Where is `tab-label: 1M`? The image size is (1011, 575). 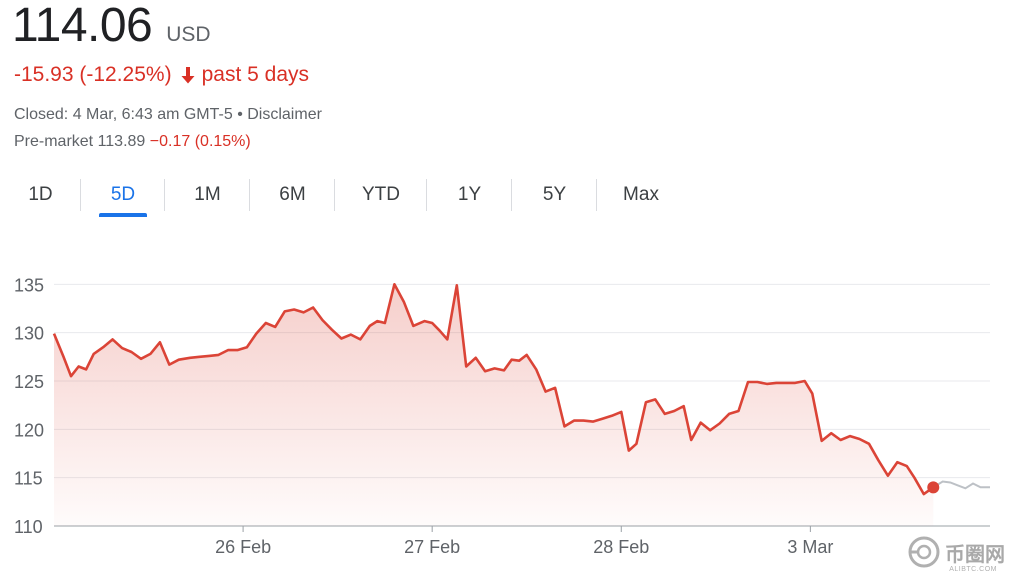 tab-label: 1M is located at coordinates (207, 194).